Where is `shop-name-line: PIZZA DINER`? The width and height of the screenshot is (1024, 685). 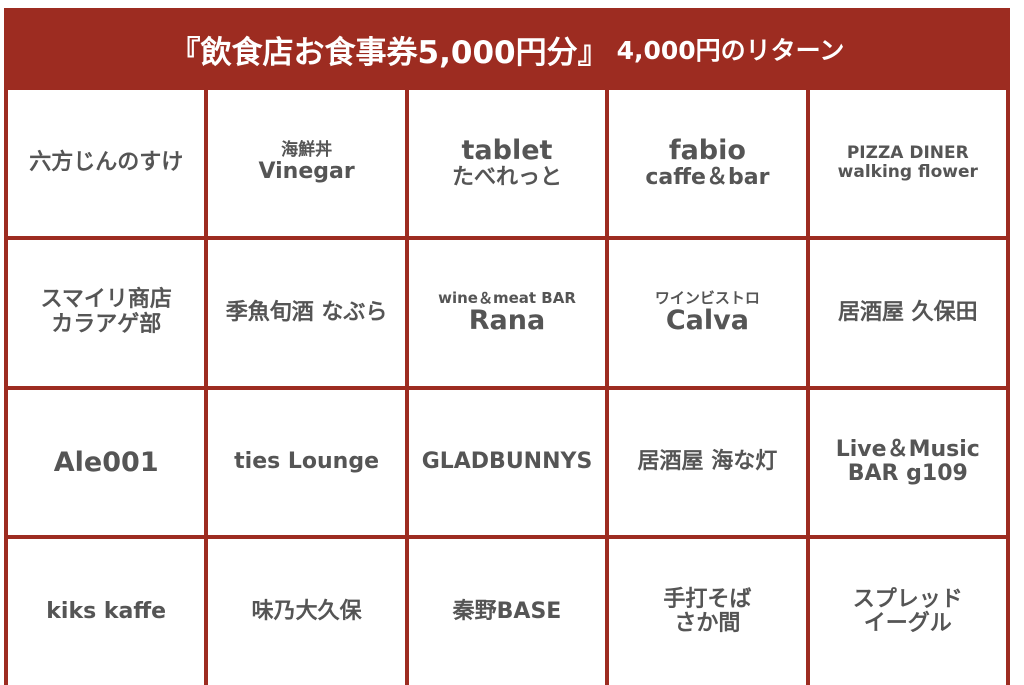 shop-name-line: PIZZA DINER is located at coordinates (907, 153).